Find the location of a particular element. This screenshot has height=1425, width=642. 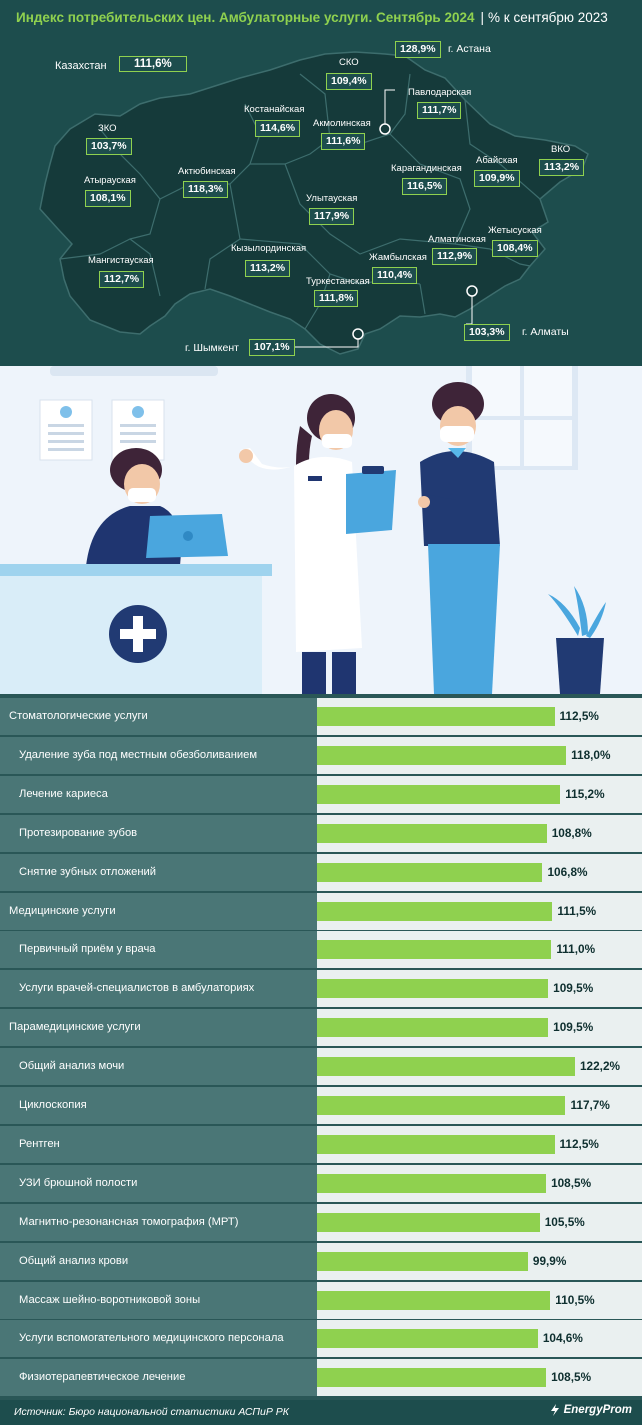

bar-track: 118,0% is located at coordinates (479, 755).